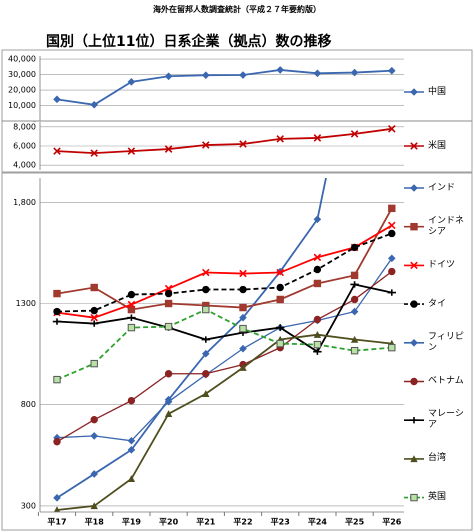  I want to click on y-tick-label: 1300, so click(26, 303).